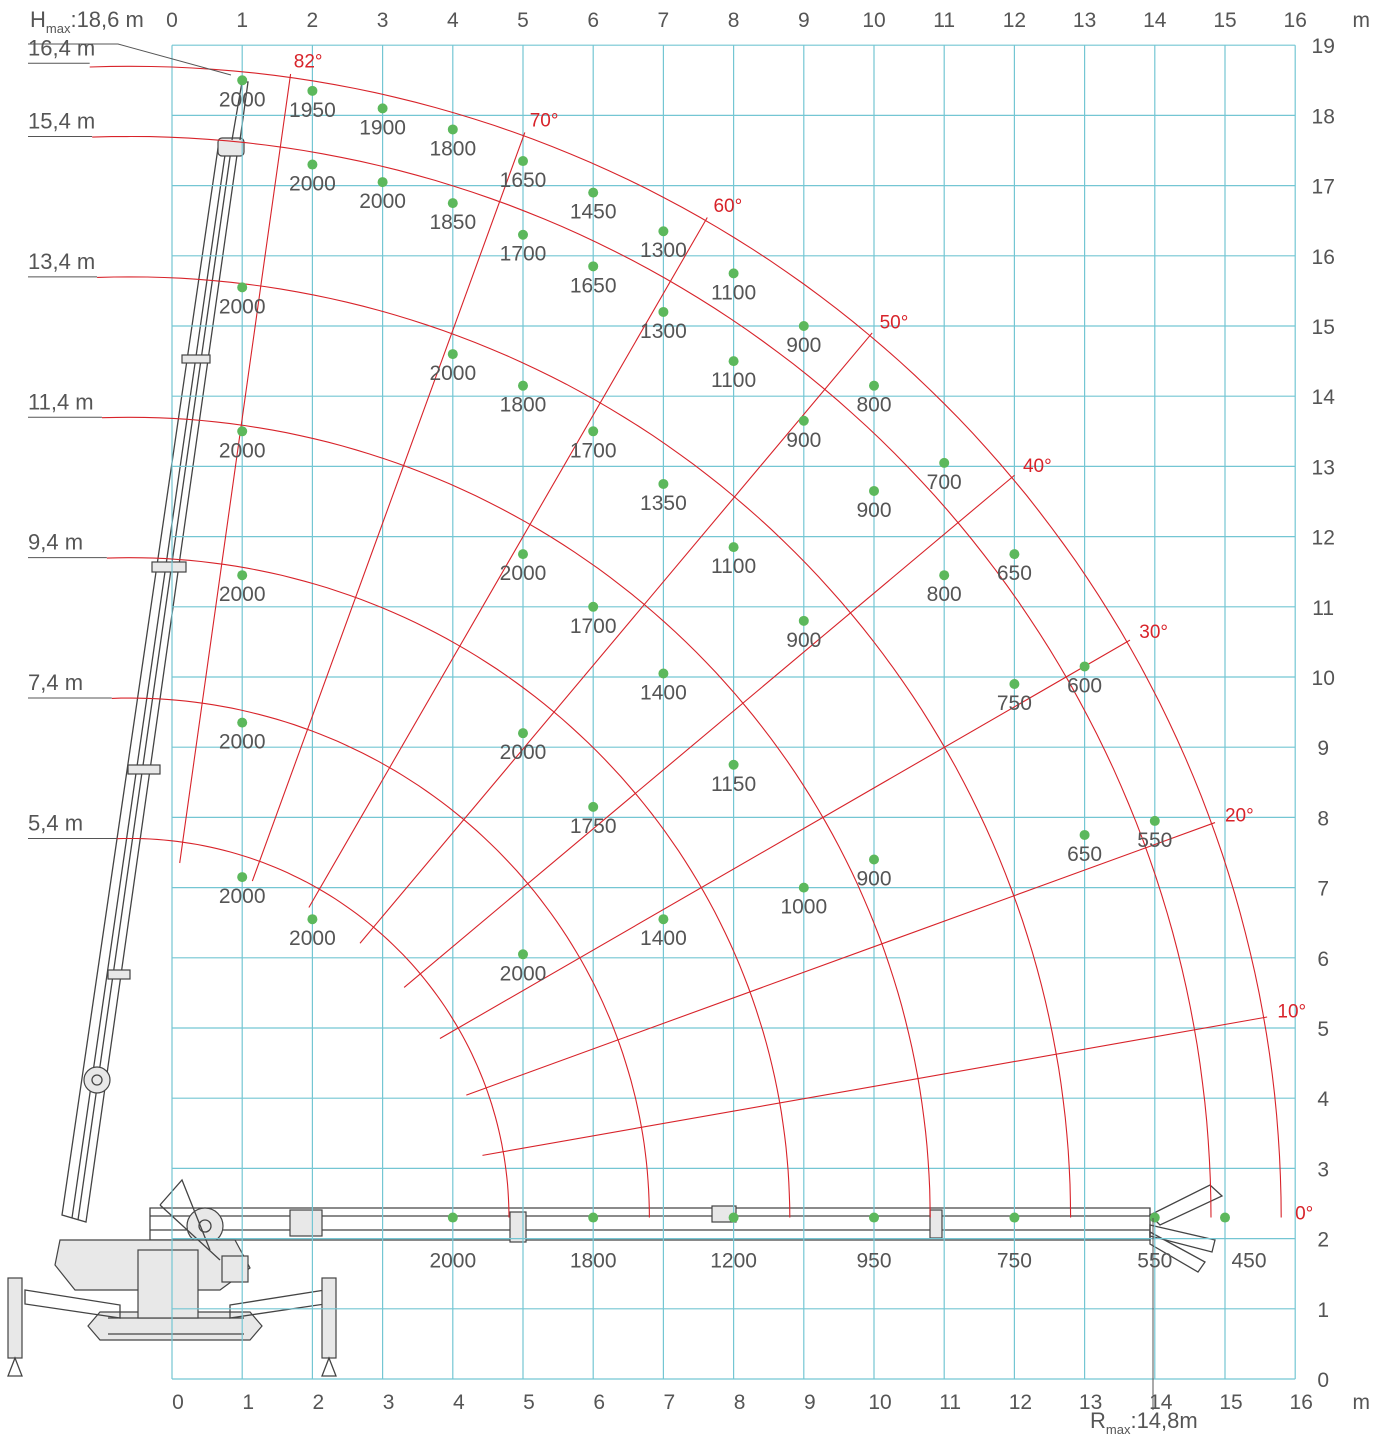  I want to click on load-label-3-0: 2000, so click(242, 450).